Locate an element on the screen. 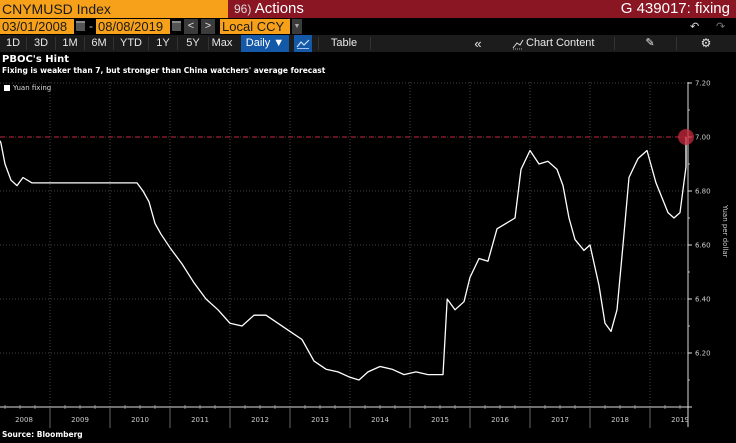 The width and height of the screenshot is (736, 443). x-tick-label: 2017 is located at coordinates (560, 420).